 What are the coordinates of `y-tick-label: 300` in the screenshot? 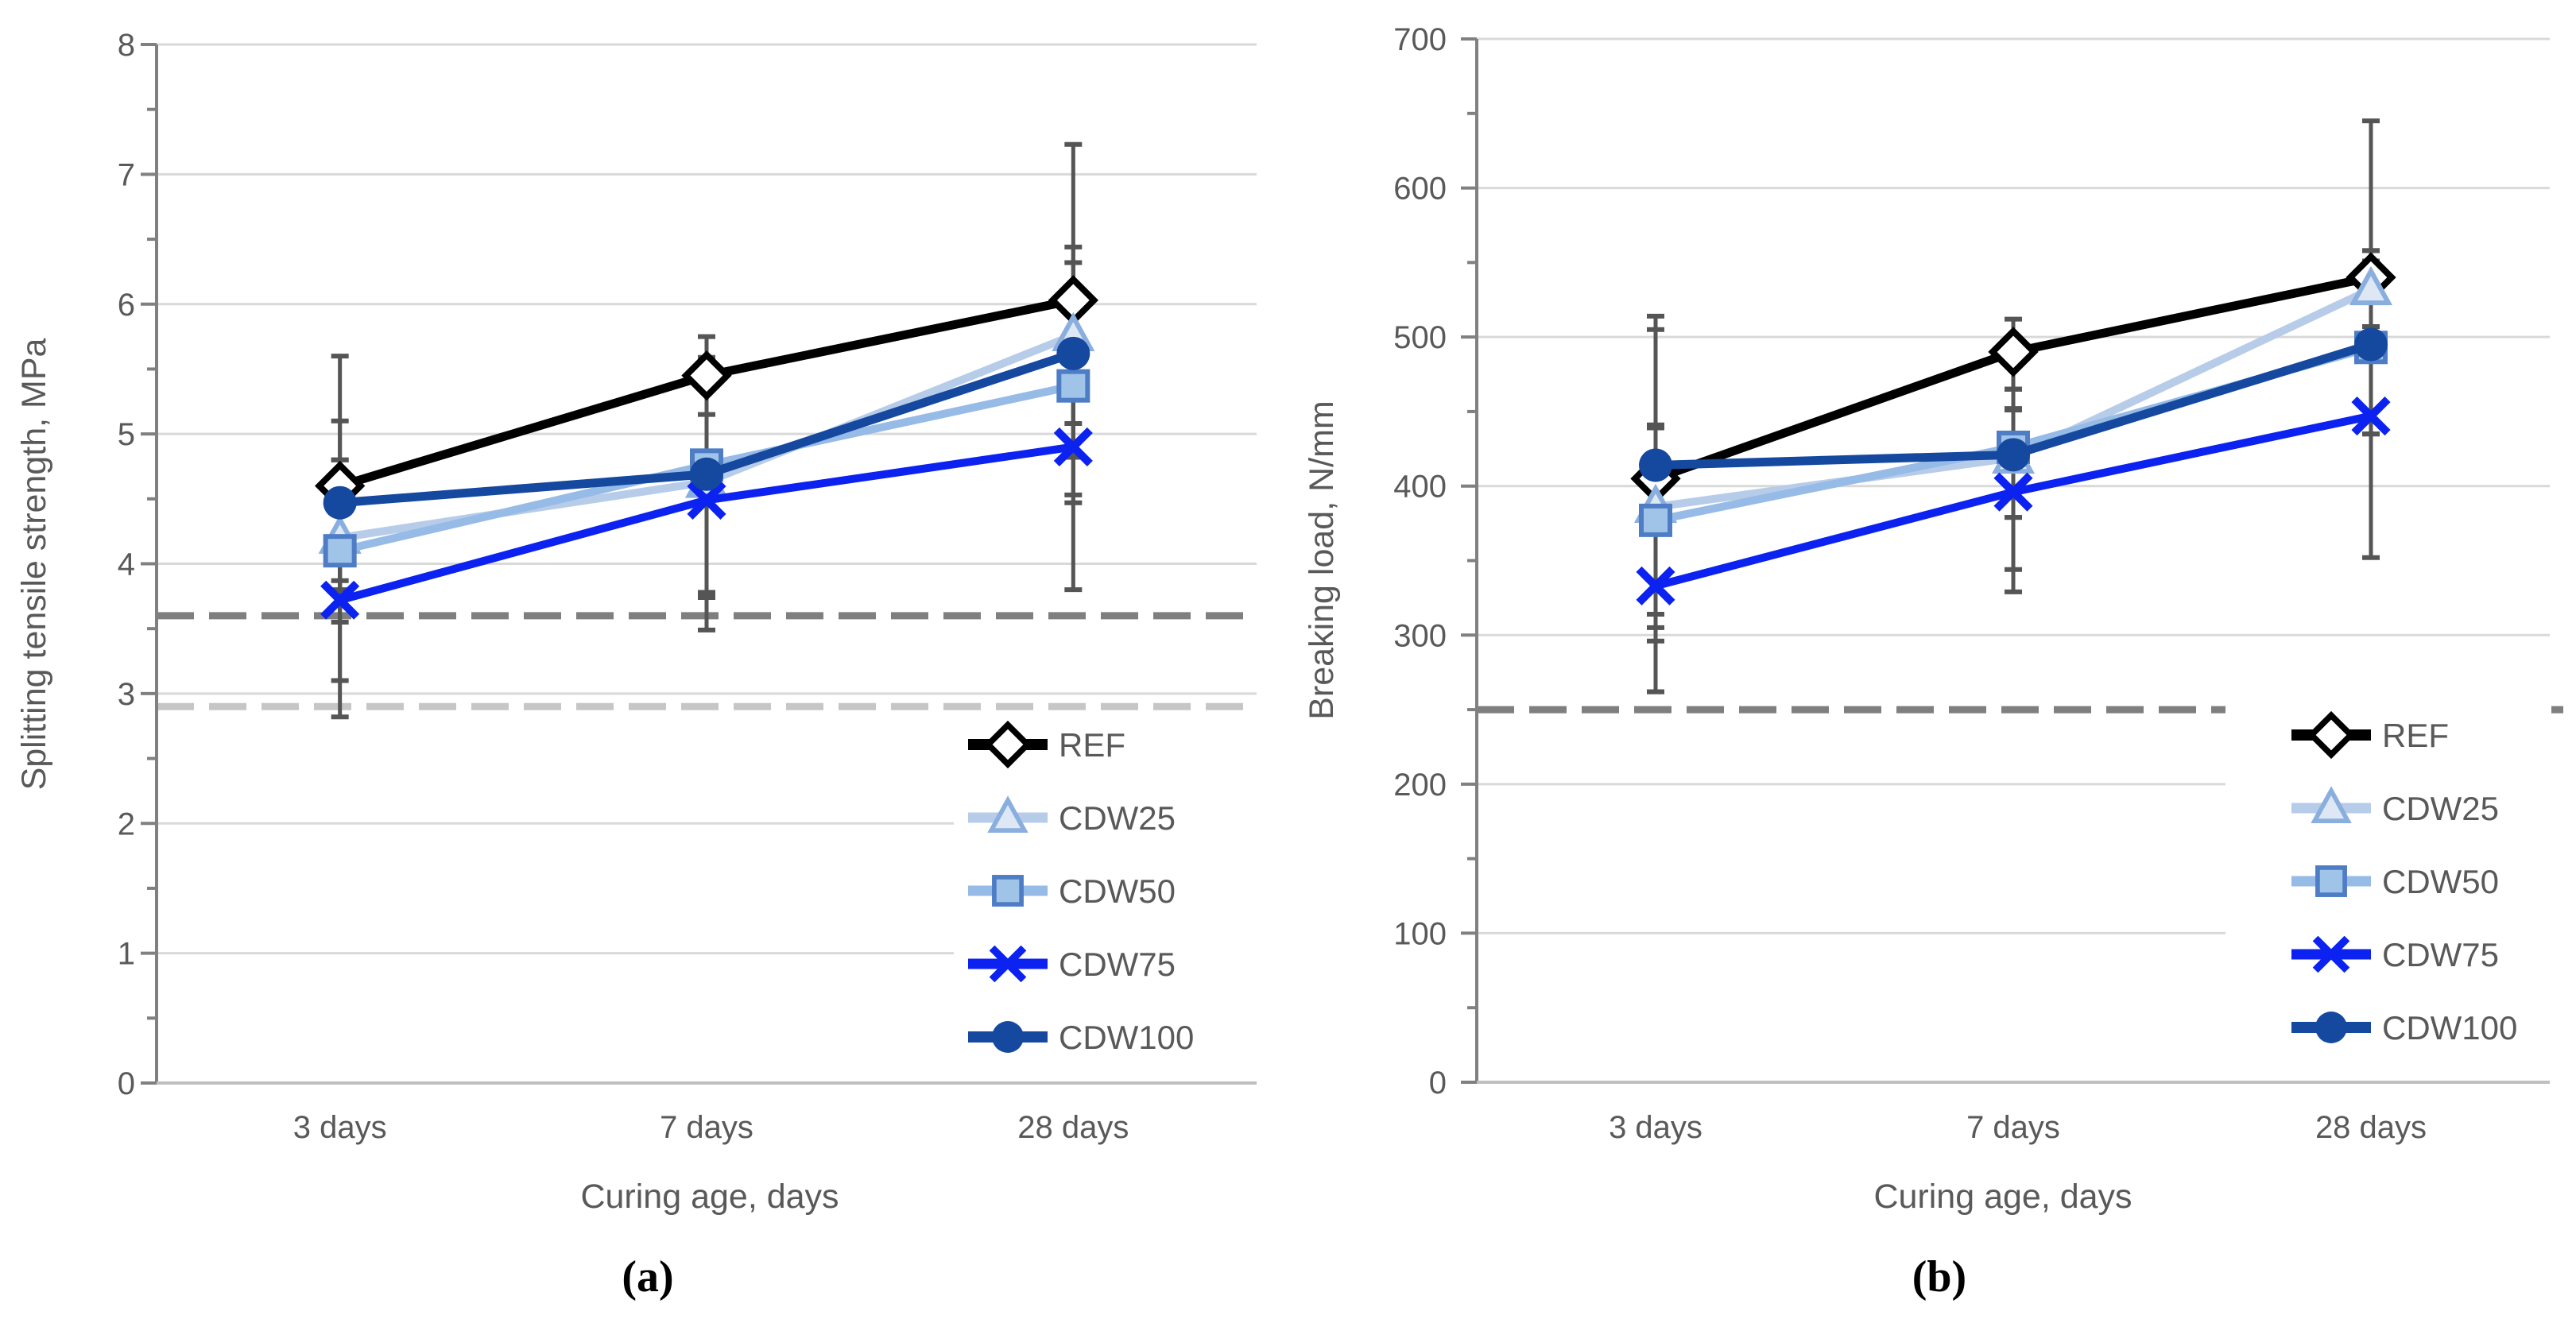 It's located at (1420, 635).